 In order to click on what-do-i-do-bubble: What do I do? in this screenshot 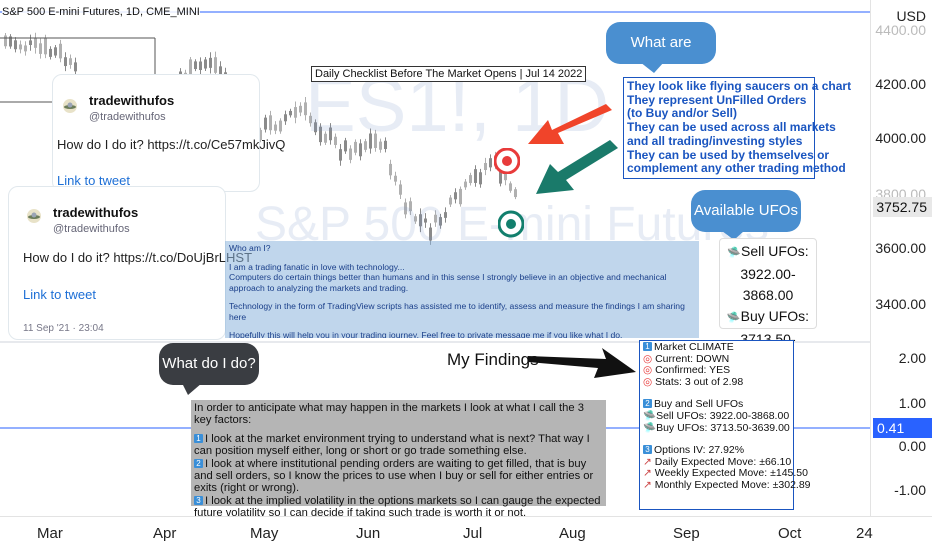, I will do `click(209, 364)`.